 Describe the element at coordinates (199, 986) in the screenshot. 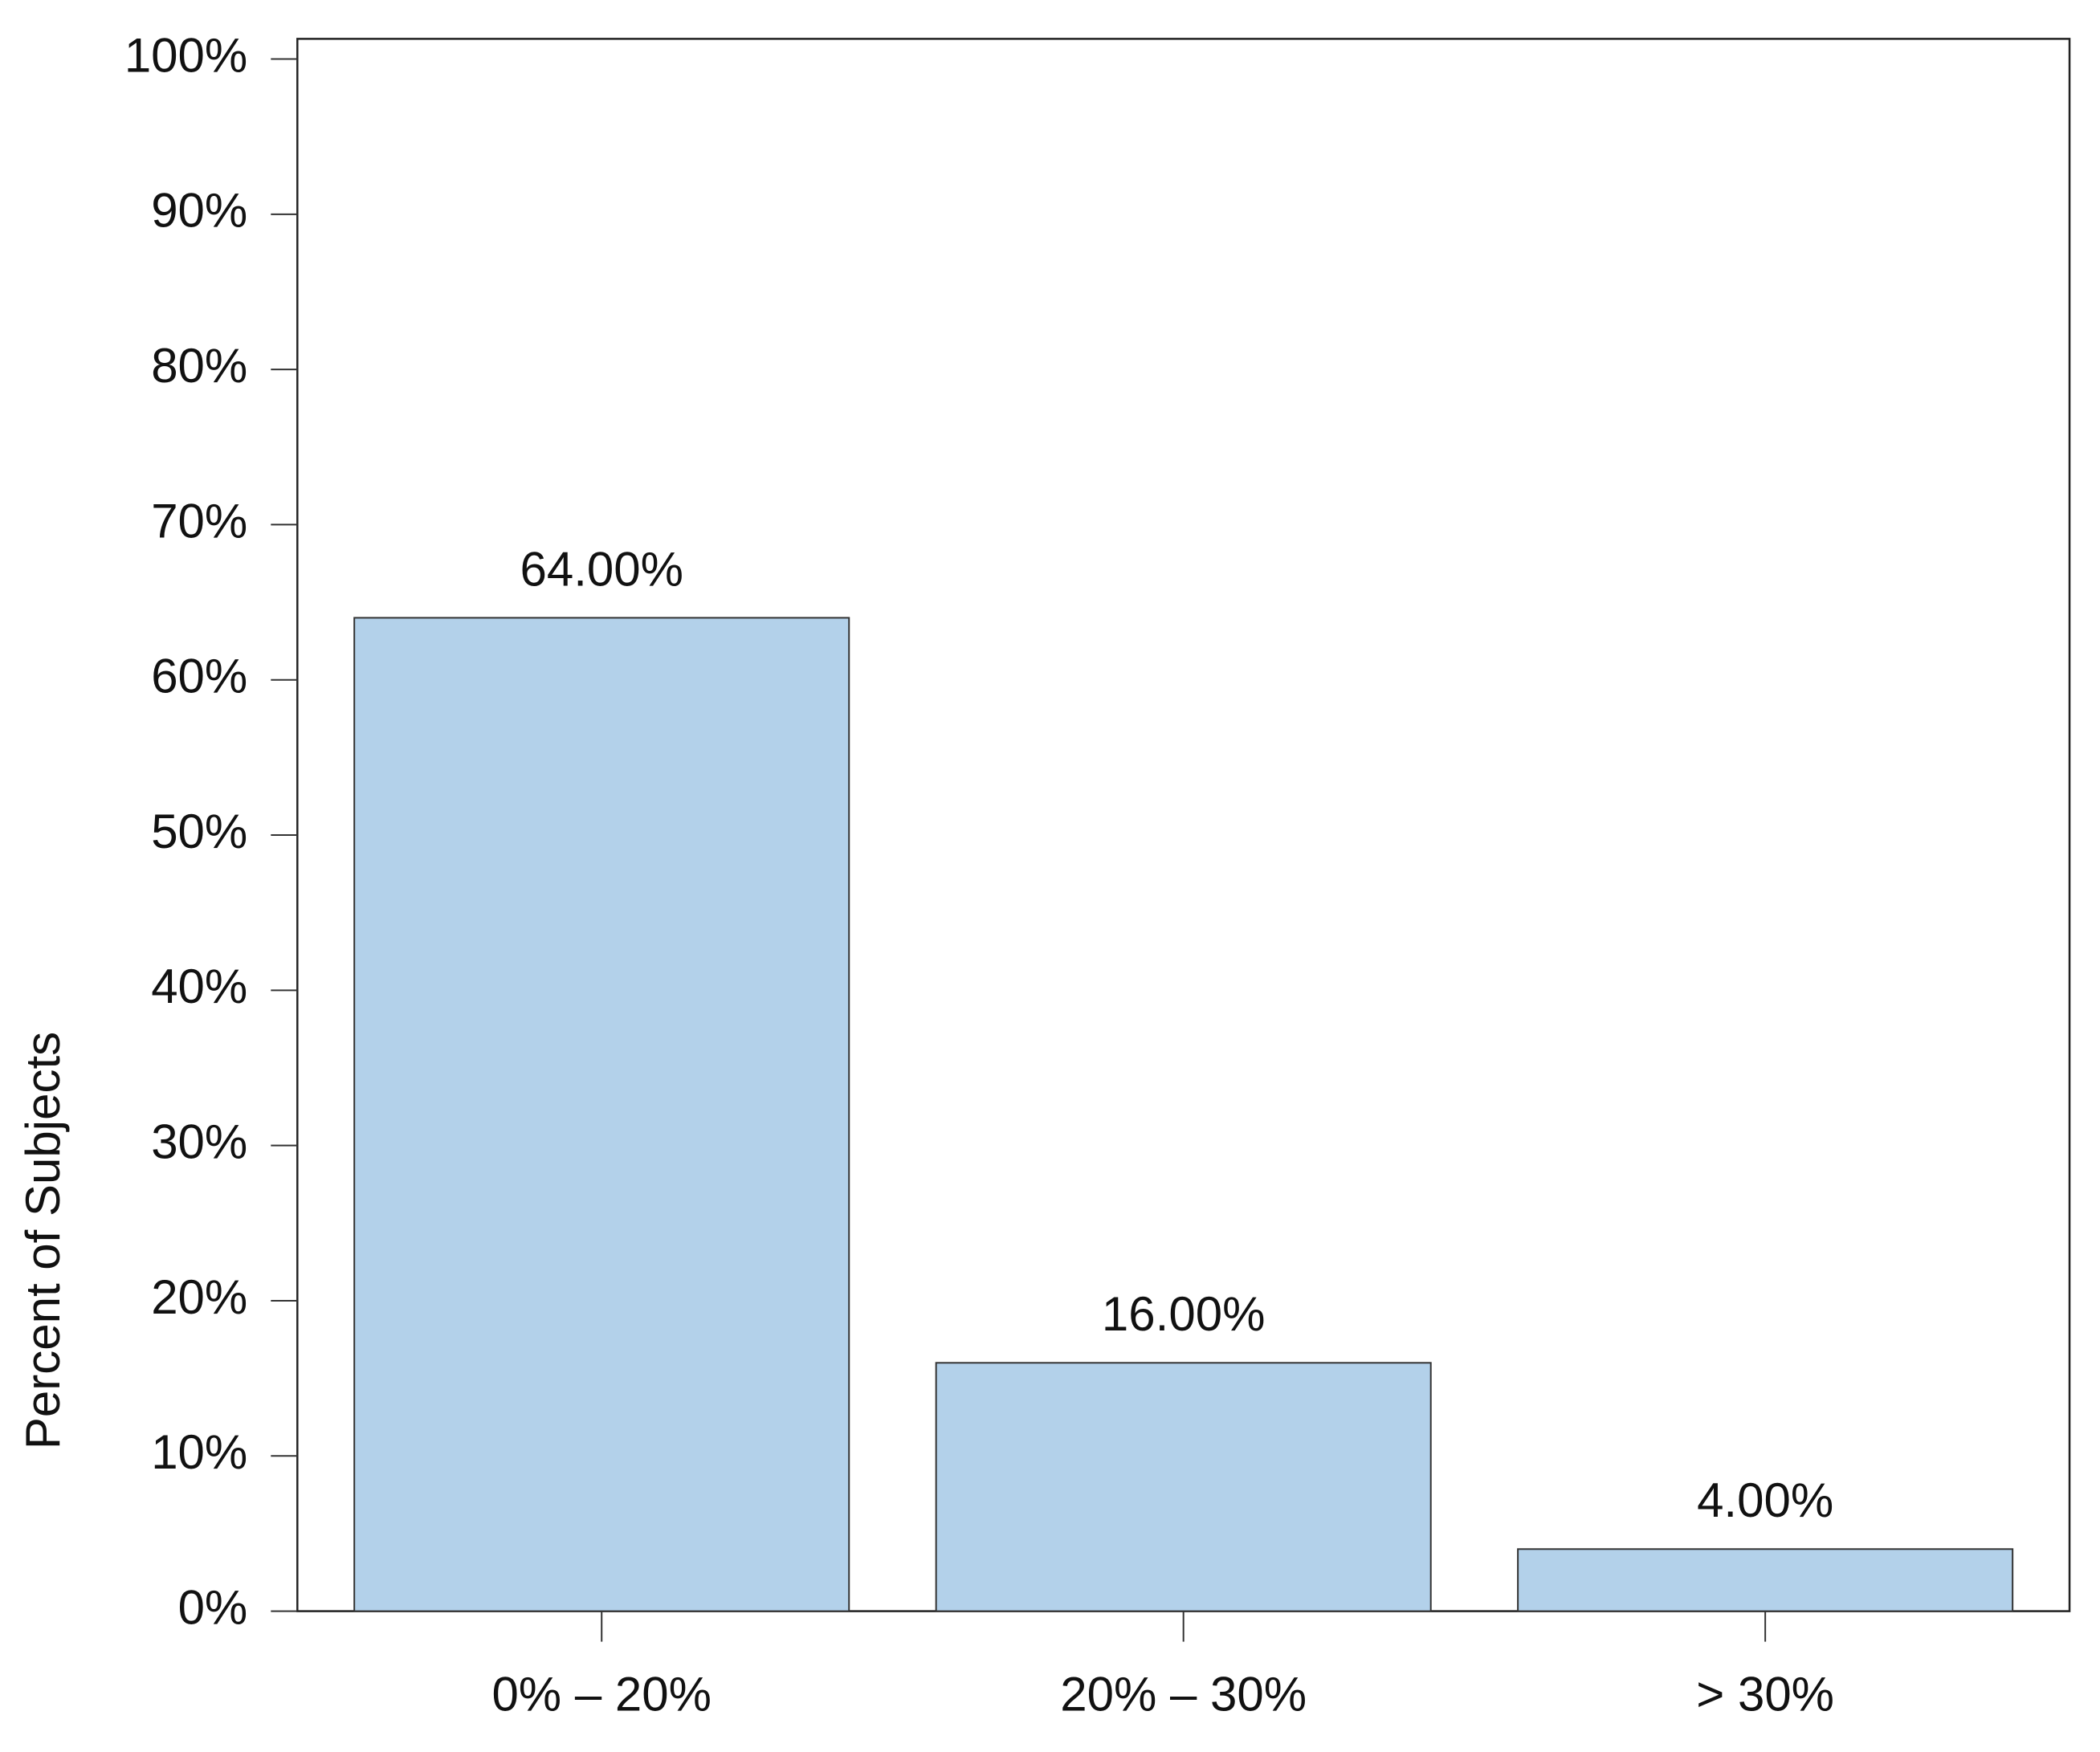

I see `y-tick-label: 40%` at that location.